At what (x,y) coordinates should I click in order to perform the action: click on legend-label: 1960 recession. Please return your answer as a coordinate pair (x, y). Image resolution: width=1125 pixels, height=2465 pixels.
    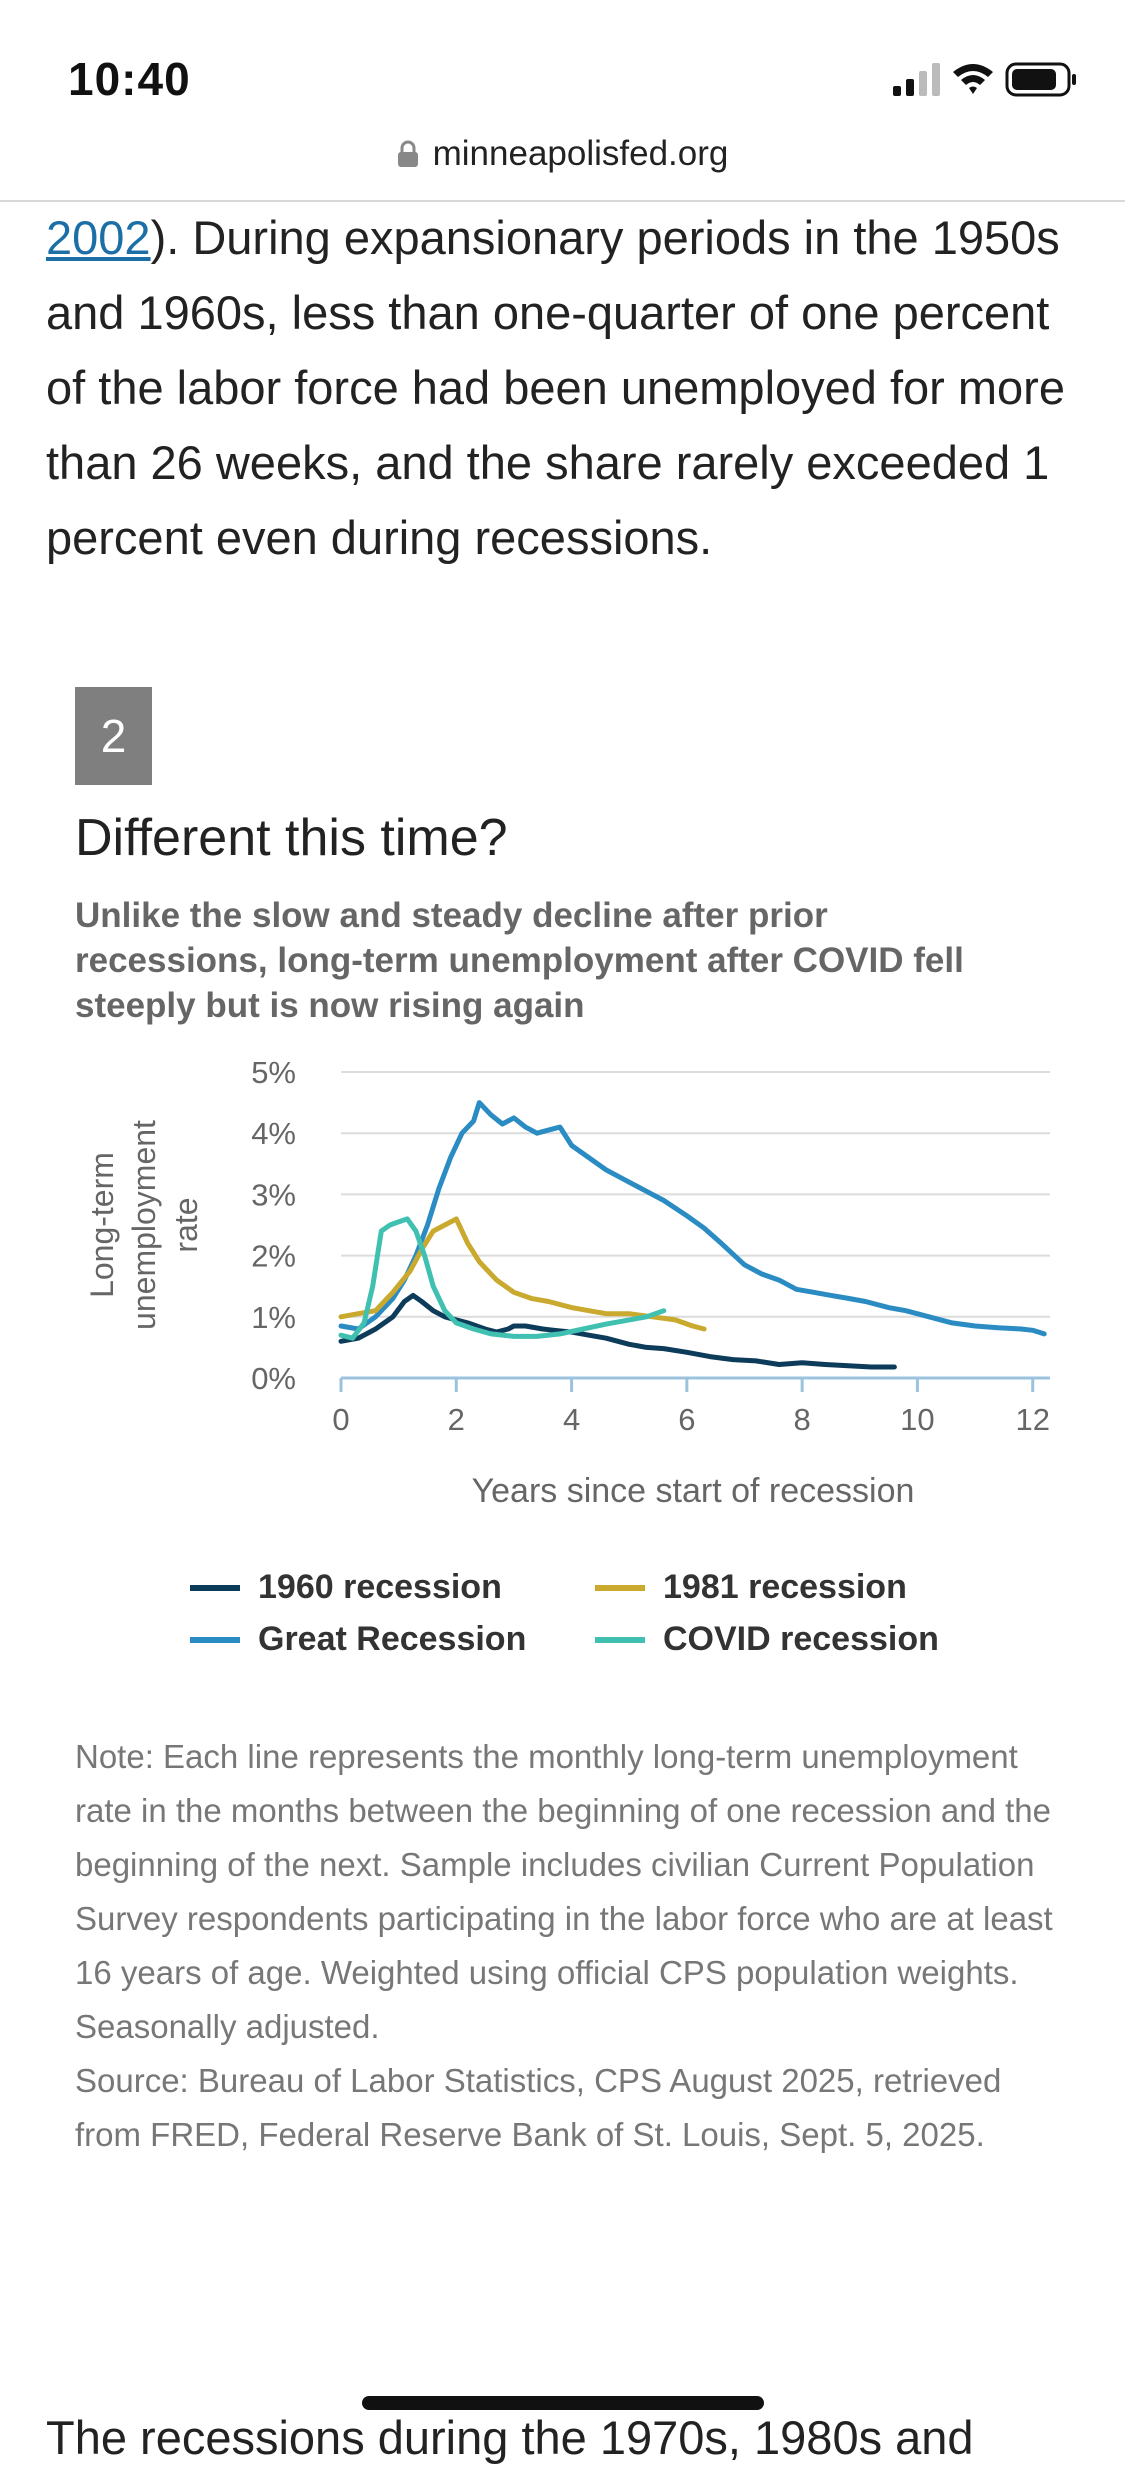
    Looking at the image, I should click on (380, 1587).